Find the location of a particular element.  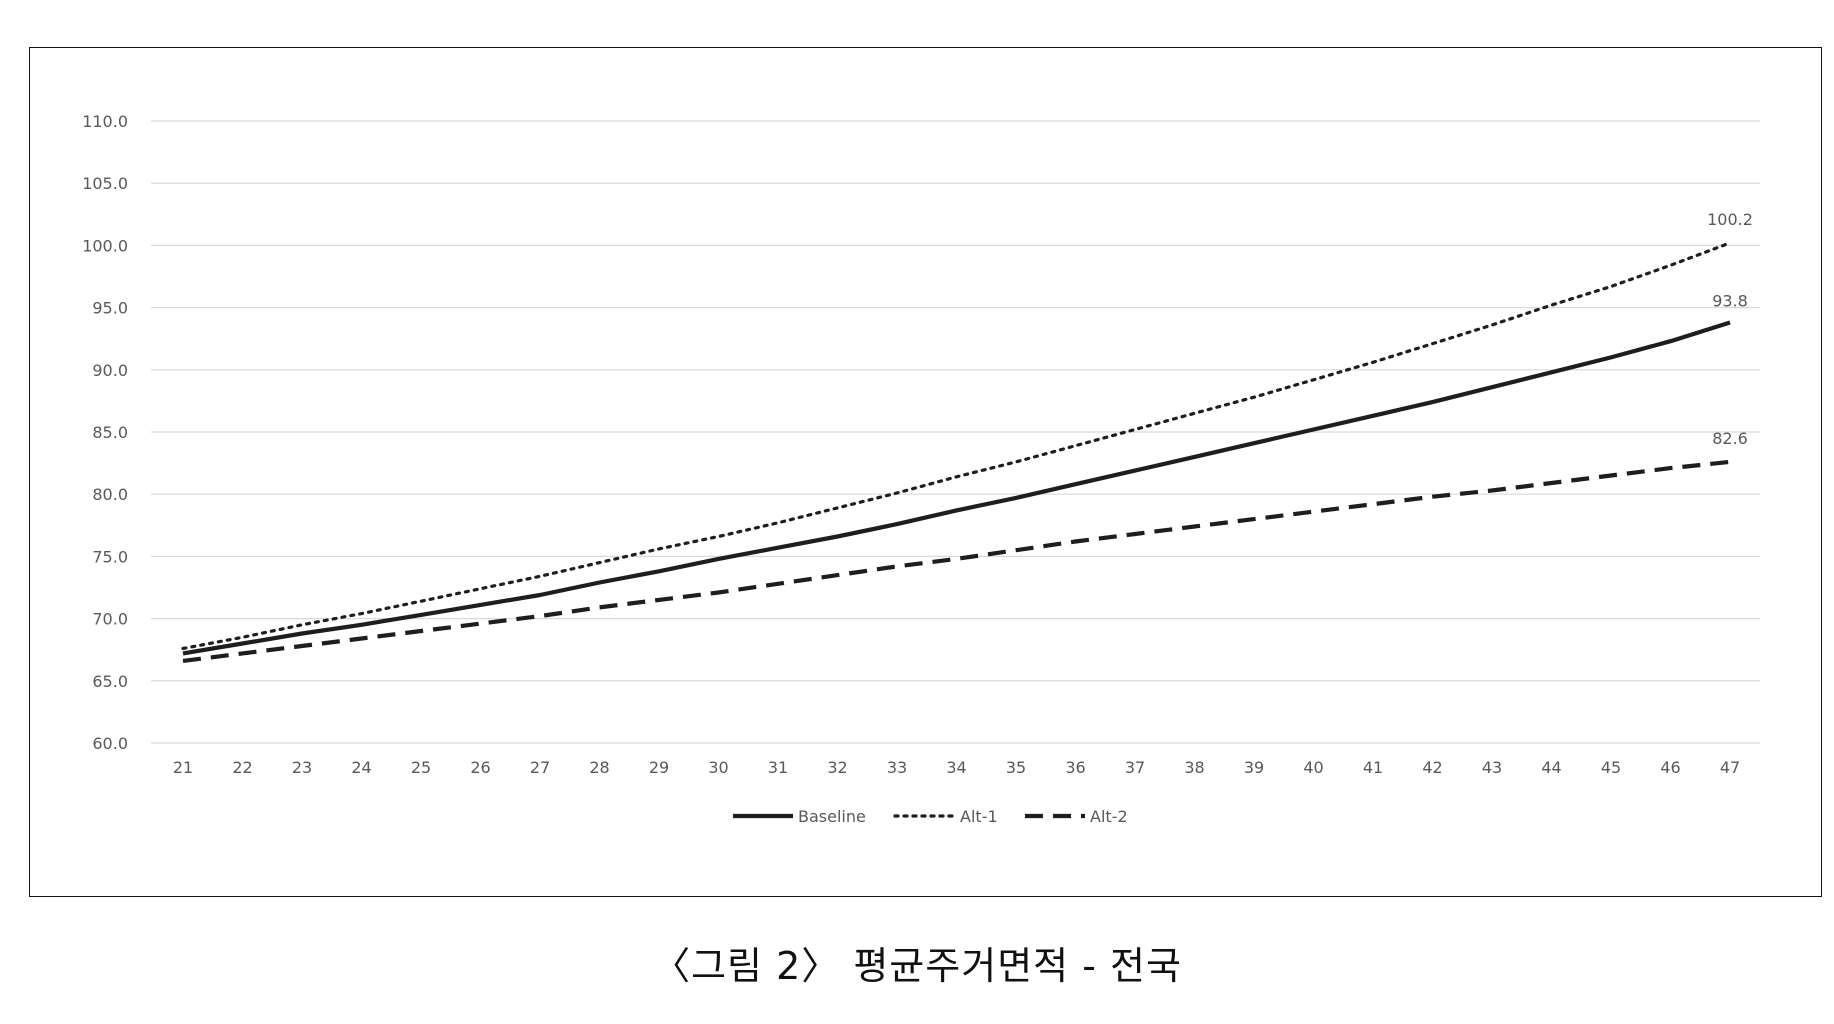

x-tick-label: 22 is located at coordinates (242, 767).